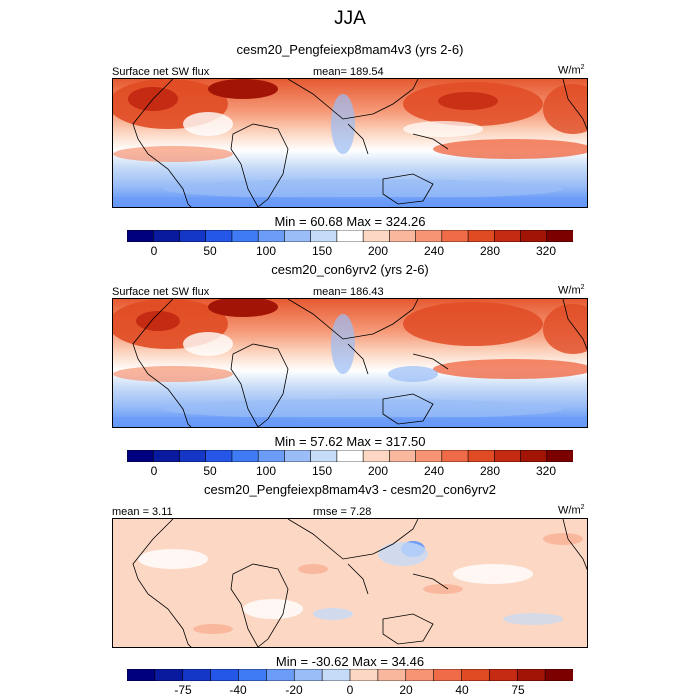 Image resolution: width=700 pixels, height=700 pixels. I want to click on panel-2-title: cesm20_con6yrv2 (yrs 2-6), so click(350, 269).